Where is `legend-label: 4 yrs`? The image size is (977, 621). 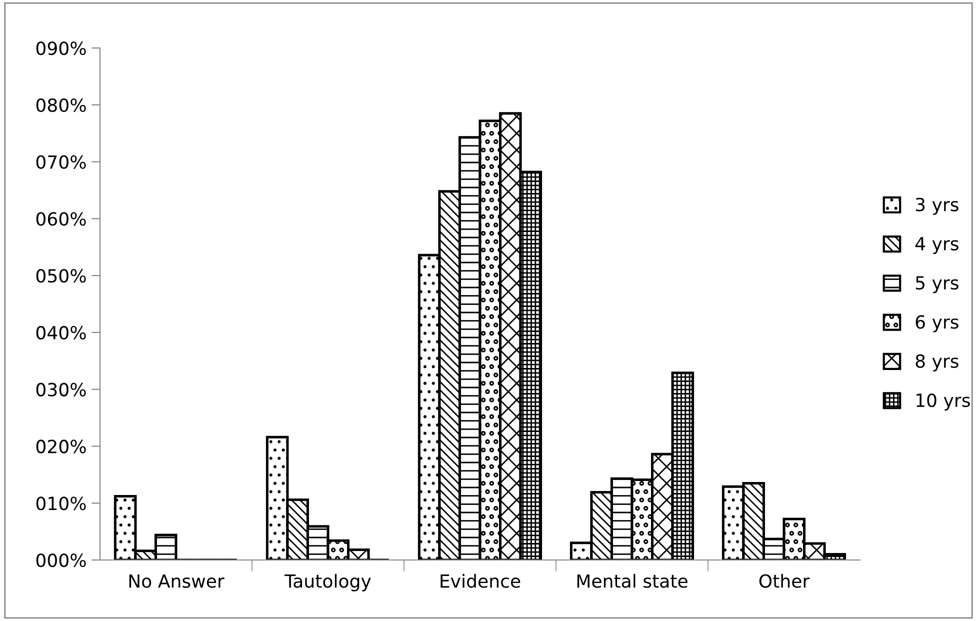
legend-label: 4 yrs is located at coordinates (936, 245).